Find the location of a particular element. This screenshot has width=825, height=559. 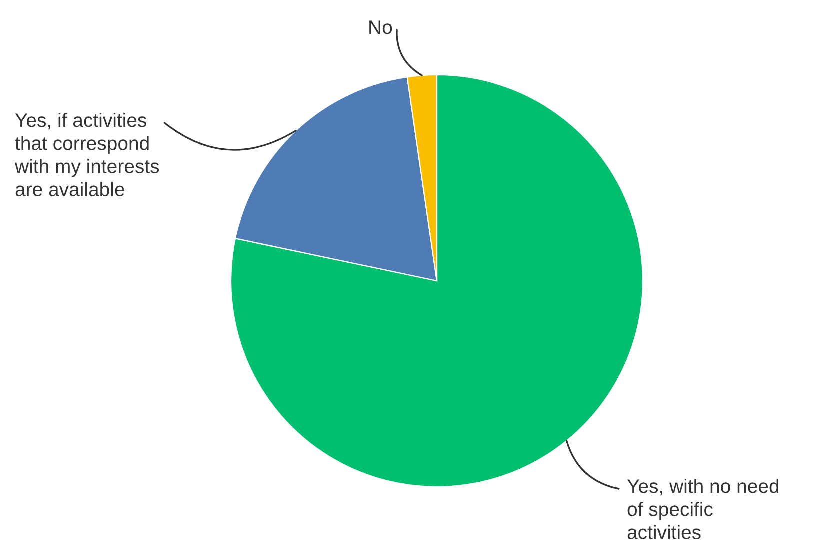

pie-slice is located at coordinates (336, 179).